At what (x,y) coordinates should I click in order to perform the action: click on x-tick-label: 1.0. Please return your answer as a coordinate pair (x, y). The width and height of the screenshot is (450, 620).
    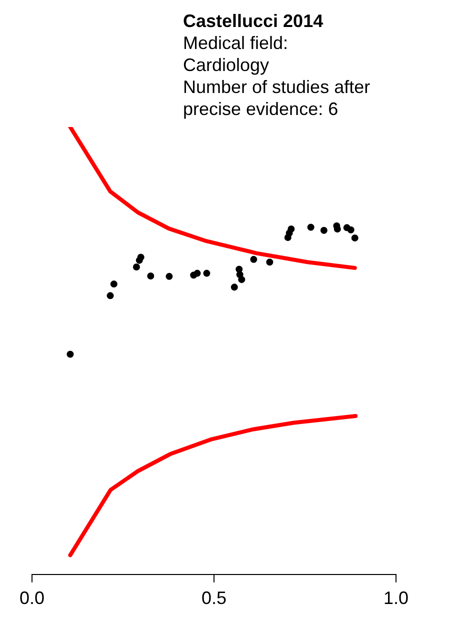
    Looking at the image, I should click on (396, 598).